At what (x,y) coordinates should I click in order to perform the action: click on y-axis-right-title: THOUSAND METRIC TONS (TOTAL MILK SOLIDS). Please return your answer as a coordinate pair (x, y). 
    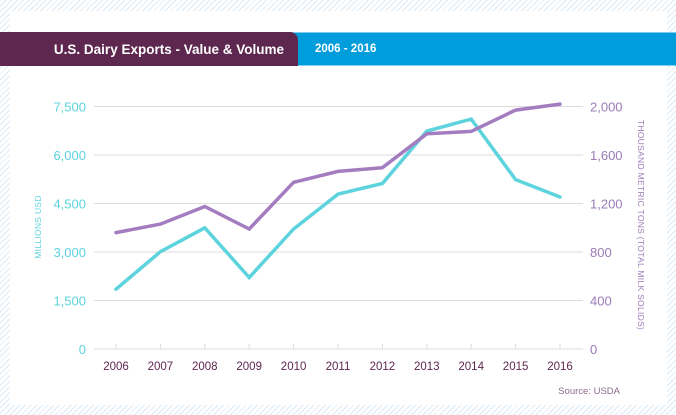
    Looking at the image, I should click on (641, 225).